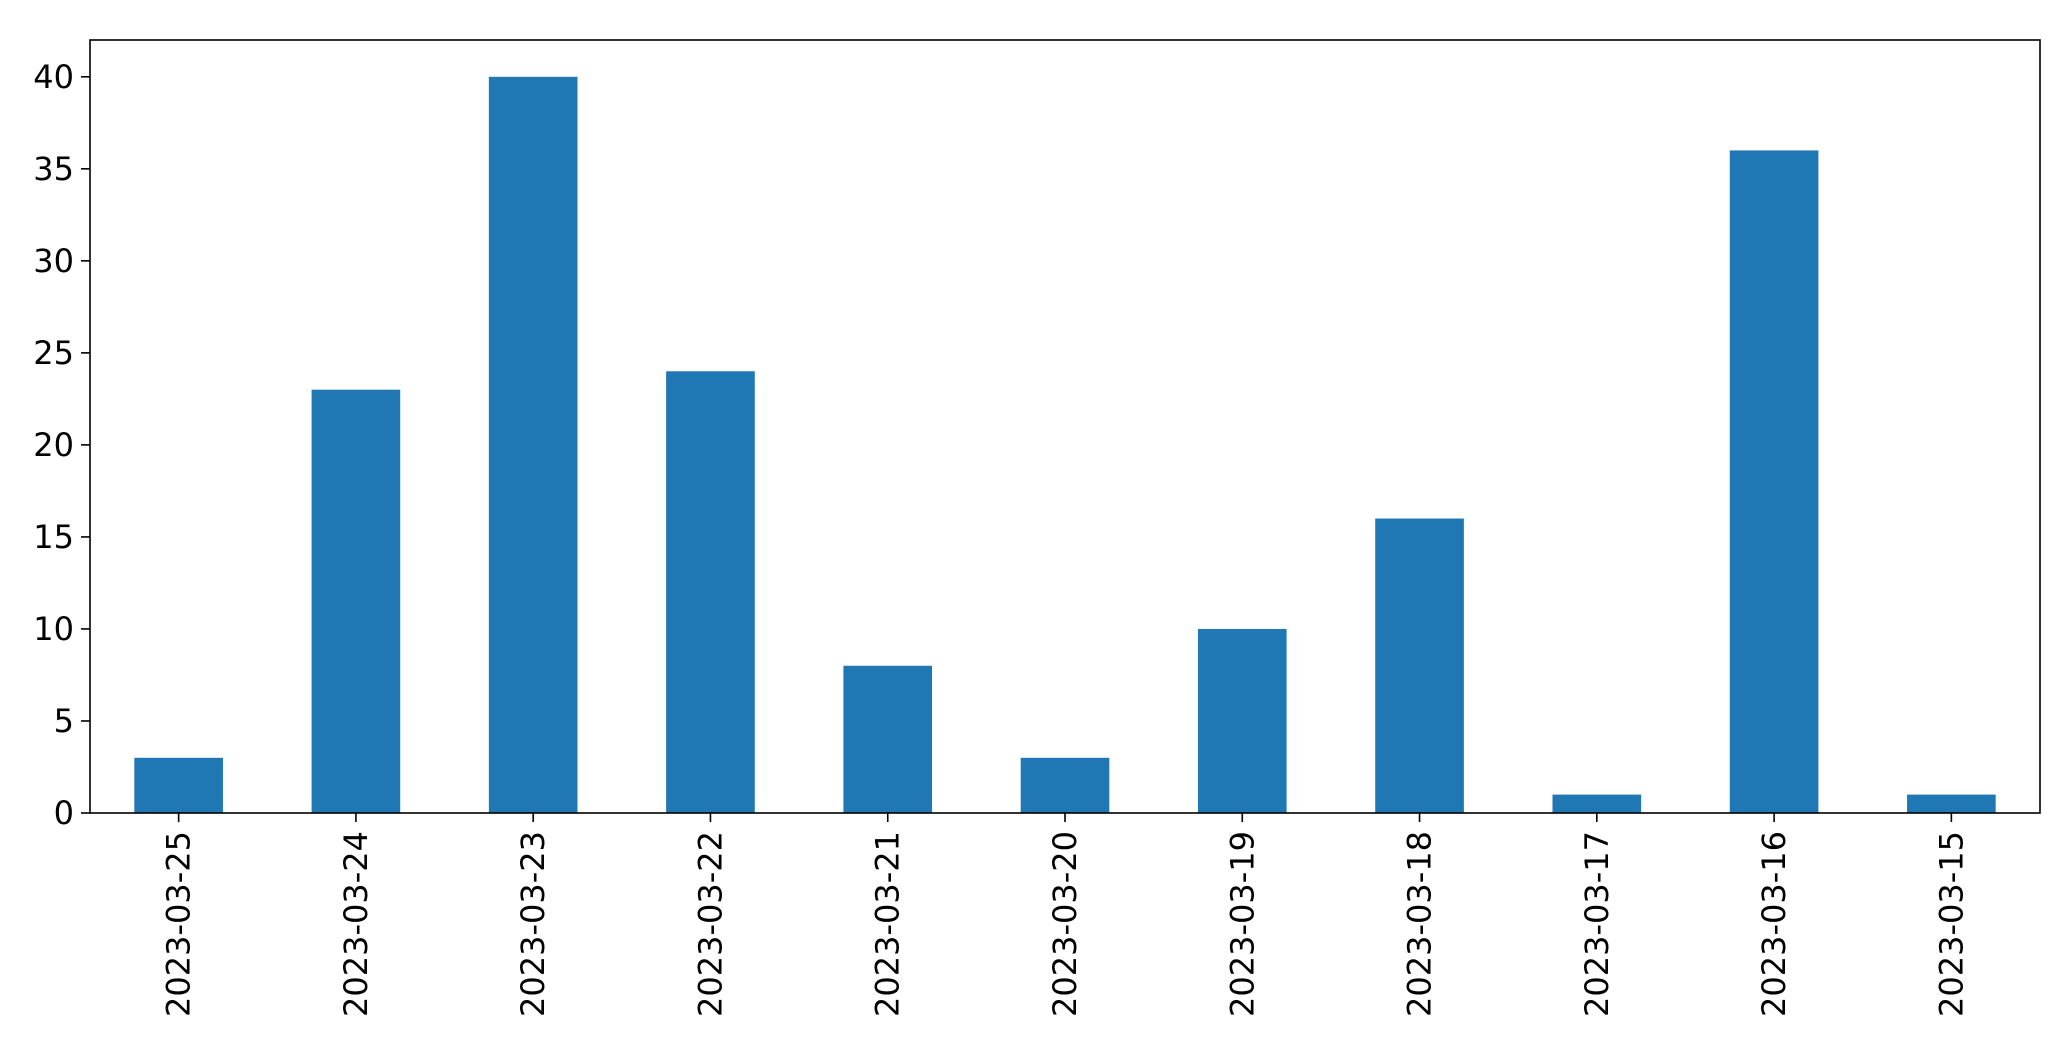  Describe the element at coordinates (1774, 924) in the screenshot. I see `x-tick-label: 2023-03-16` at that location.